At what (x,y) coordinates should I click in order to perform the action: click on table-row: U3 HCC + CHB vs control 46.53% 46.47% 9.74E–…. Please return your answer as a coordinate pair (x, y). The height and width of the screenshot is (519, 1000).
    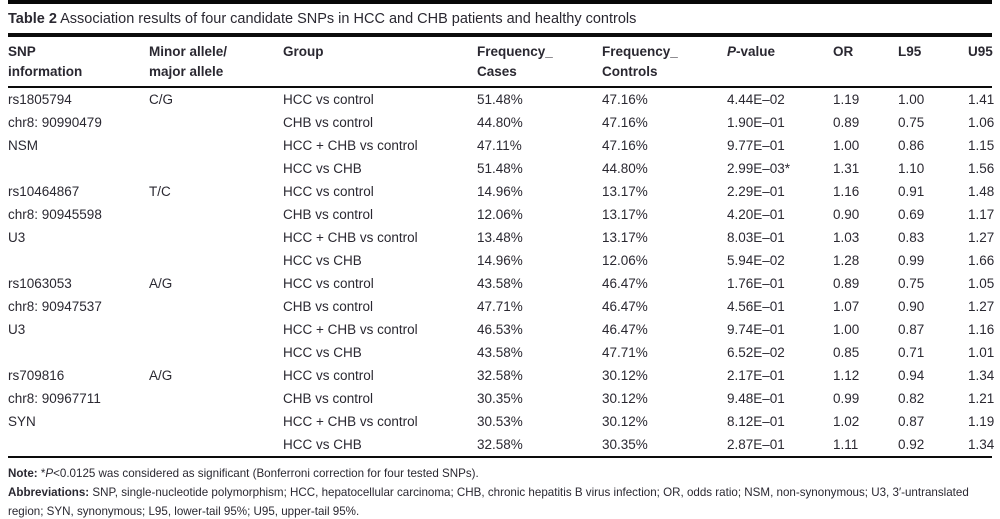
    Looking at the image, I should click on (501, 329).